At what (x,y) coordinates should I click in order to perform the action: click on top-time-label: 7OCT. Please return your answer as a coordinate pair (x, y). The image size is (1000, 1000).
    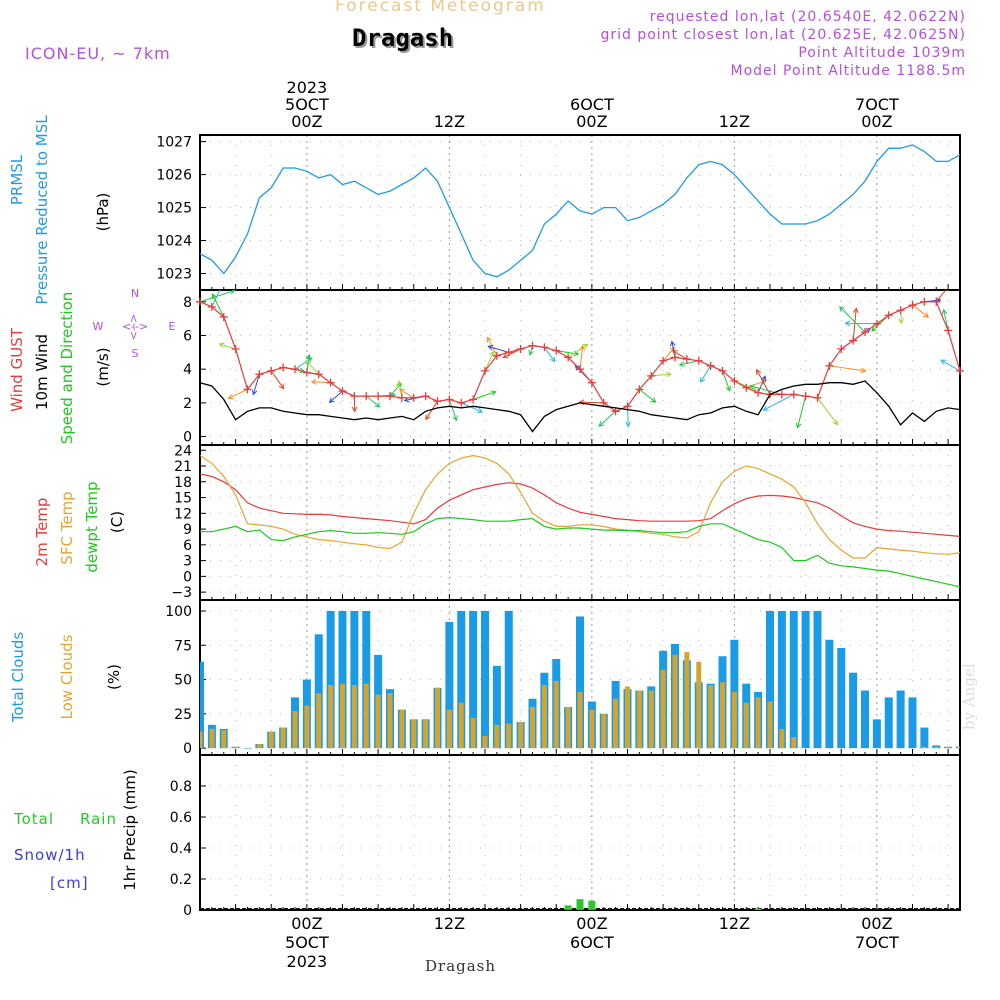
    Looking at the image, I should click on (877, 104).